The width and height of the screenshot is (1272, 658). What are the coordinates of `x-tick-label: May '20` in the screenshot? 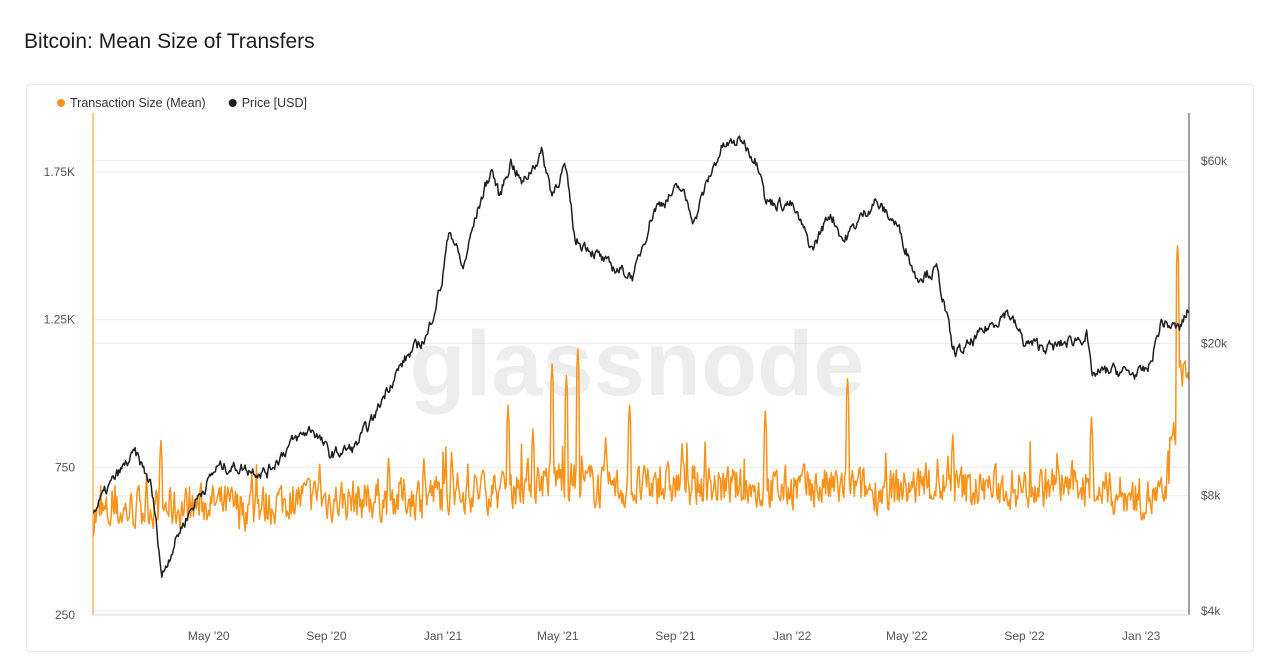 It's located at (209, 636).